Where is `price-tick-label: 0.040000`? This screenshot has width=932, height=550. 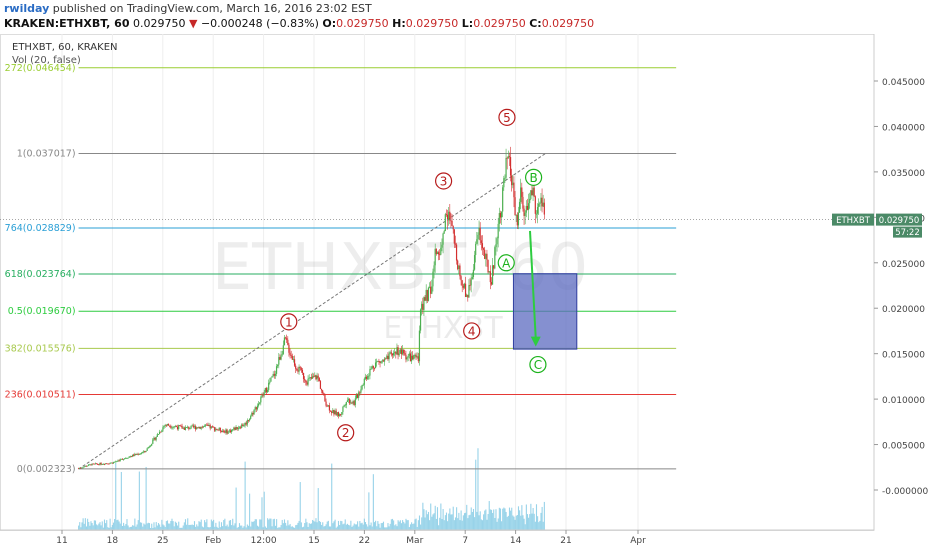 price-tick-label: 0.040000 is located at coordinates (903, 128).